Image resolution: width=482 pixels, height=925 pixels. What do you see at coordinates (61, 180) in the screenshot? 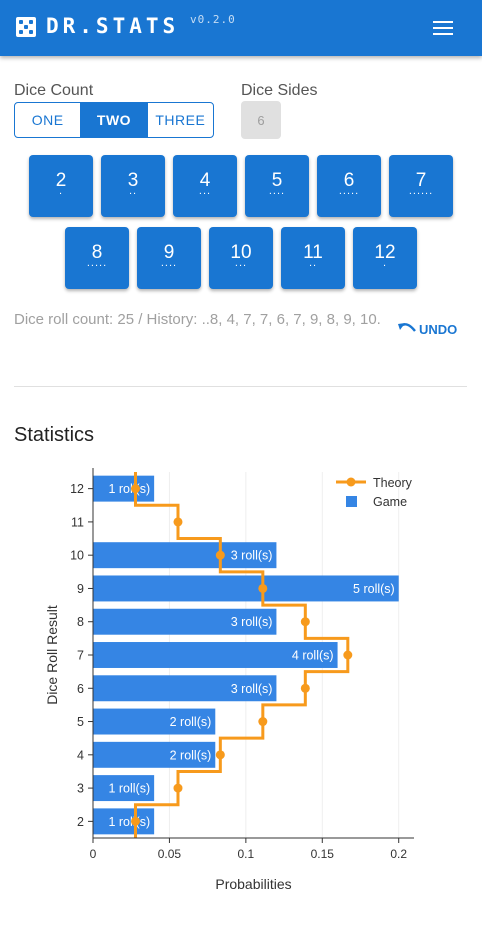
I see `dice-result-value: 2` at bounding box center [61, 180].